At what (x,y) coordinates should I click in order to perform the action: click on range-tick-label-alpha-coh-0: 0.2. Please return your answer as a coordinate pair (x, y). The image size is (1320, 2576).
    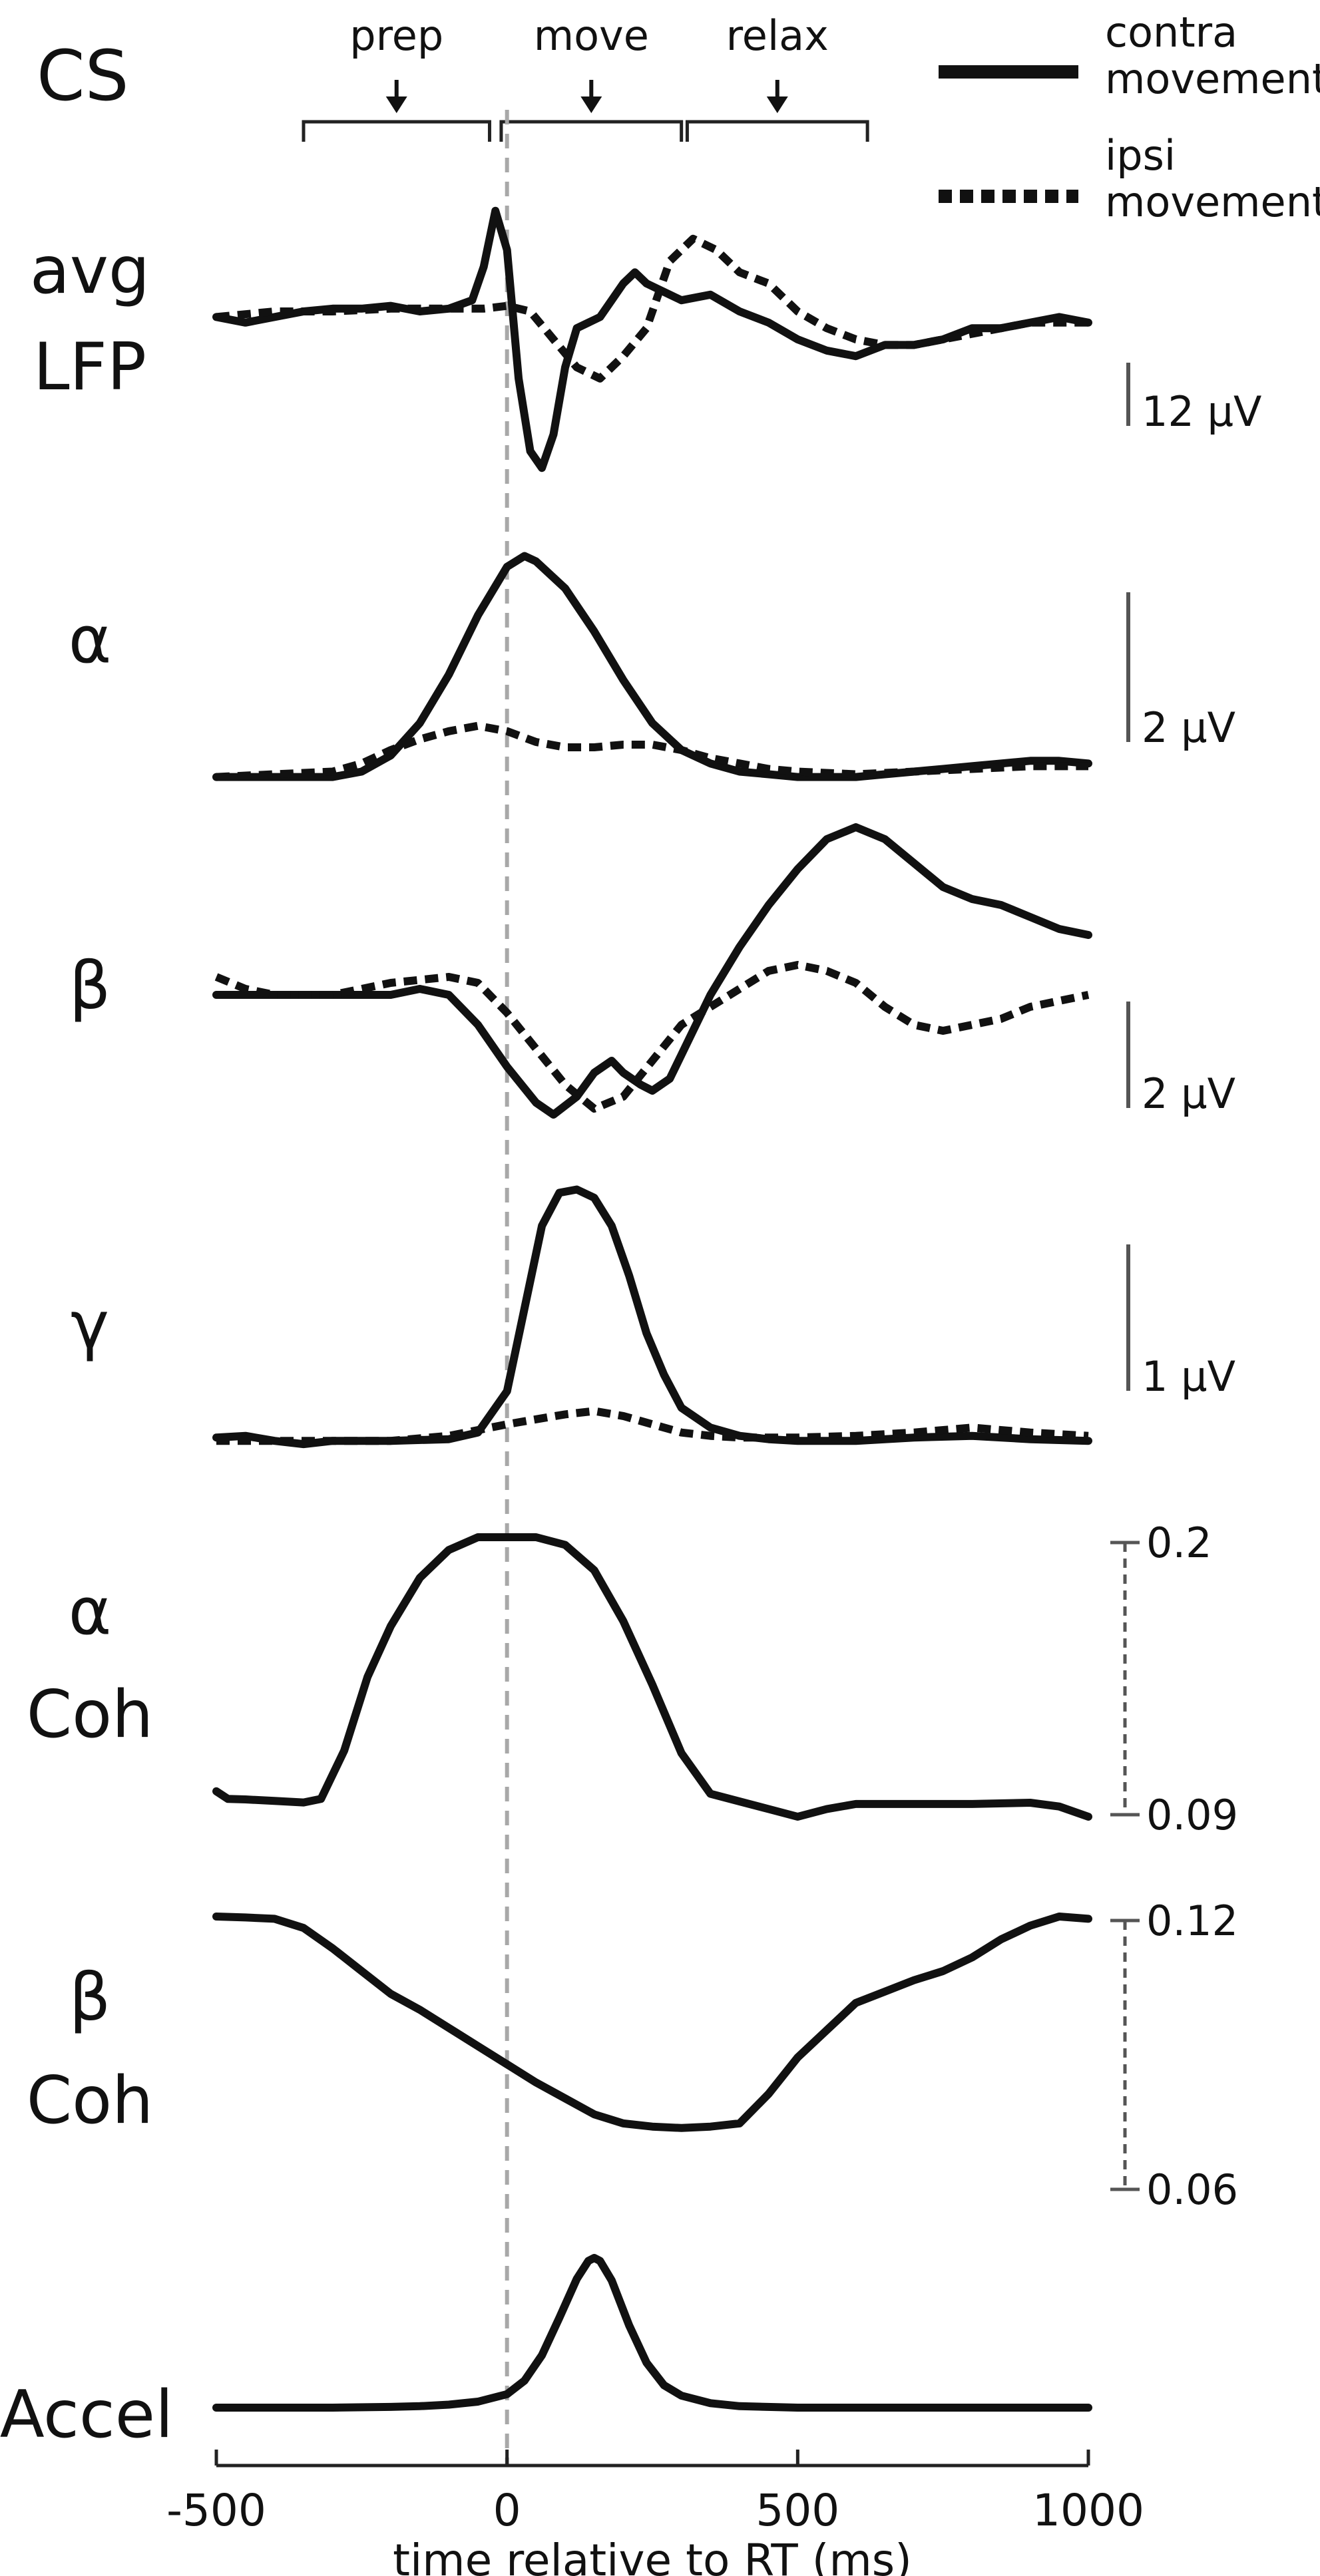
    Looking at the image, I should click on (1179, 1543).